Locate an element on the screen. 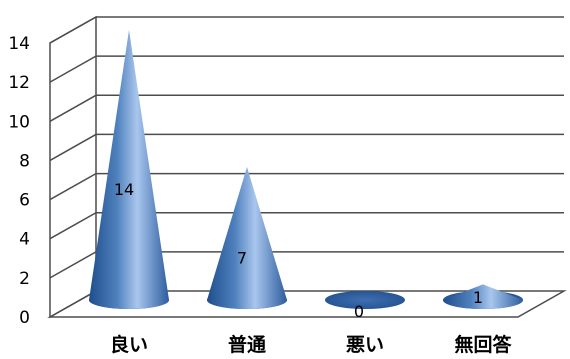 This screenshot has height=359, width=570. x-axis-categories: 良い 普通 悪い 無回答 is located at coordinates (311, 344).